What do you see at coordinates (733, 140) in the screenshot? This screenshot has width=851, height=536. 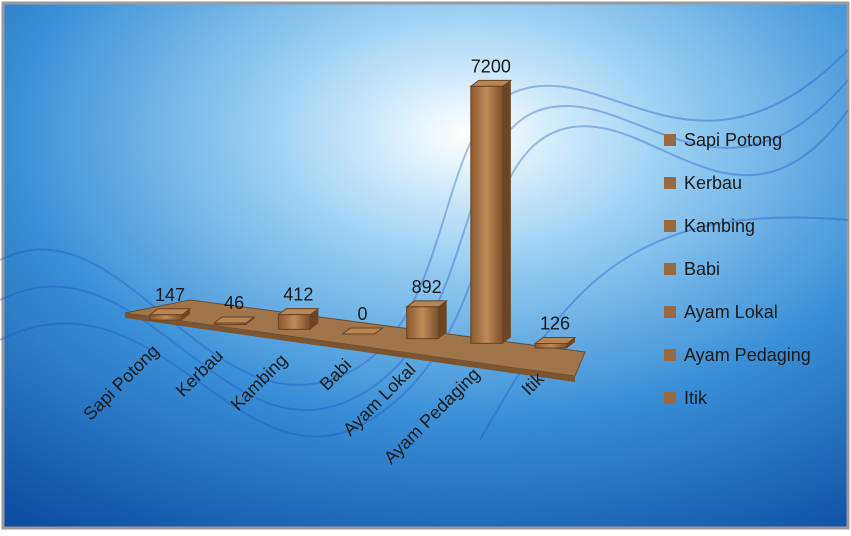 I see `legend-label: Sapi Potong` at bounding box center [733, 140].